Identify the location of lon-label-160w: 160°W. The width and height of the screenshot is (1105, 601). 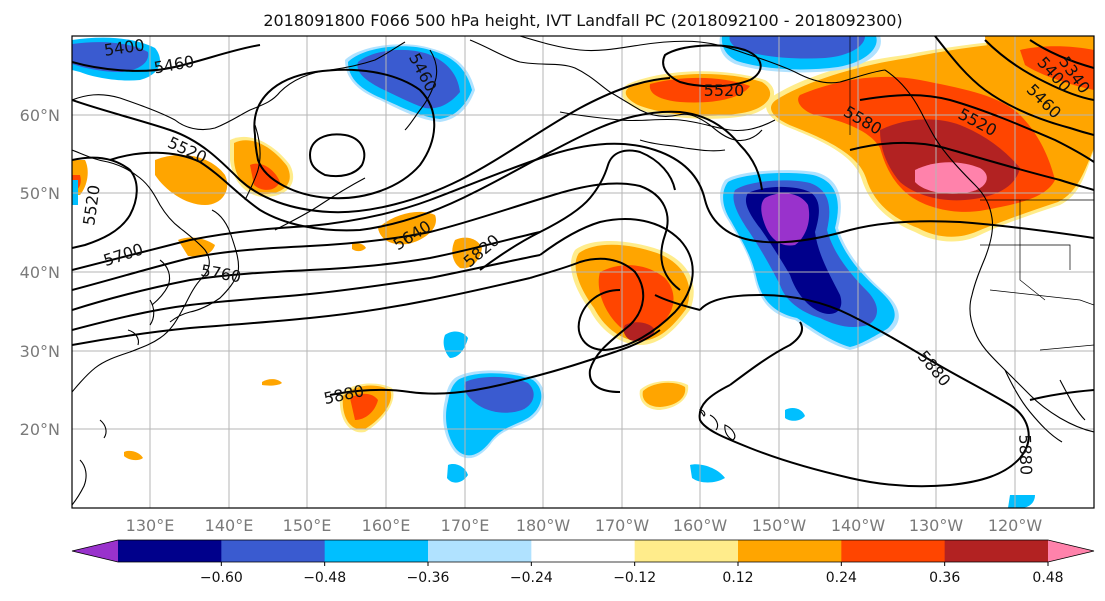
(700, 525).